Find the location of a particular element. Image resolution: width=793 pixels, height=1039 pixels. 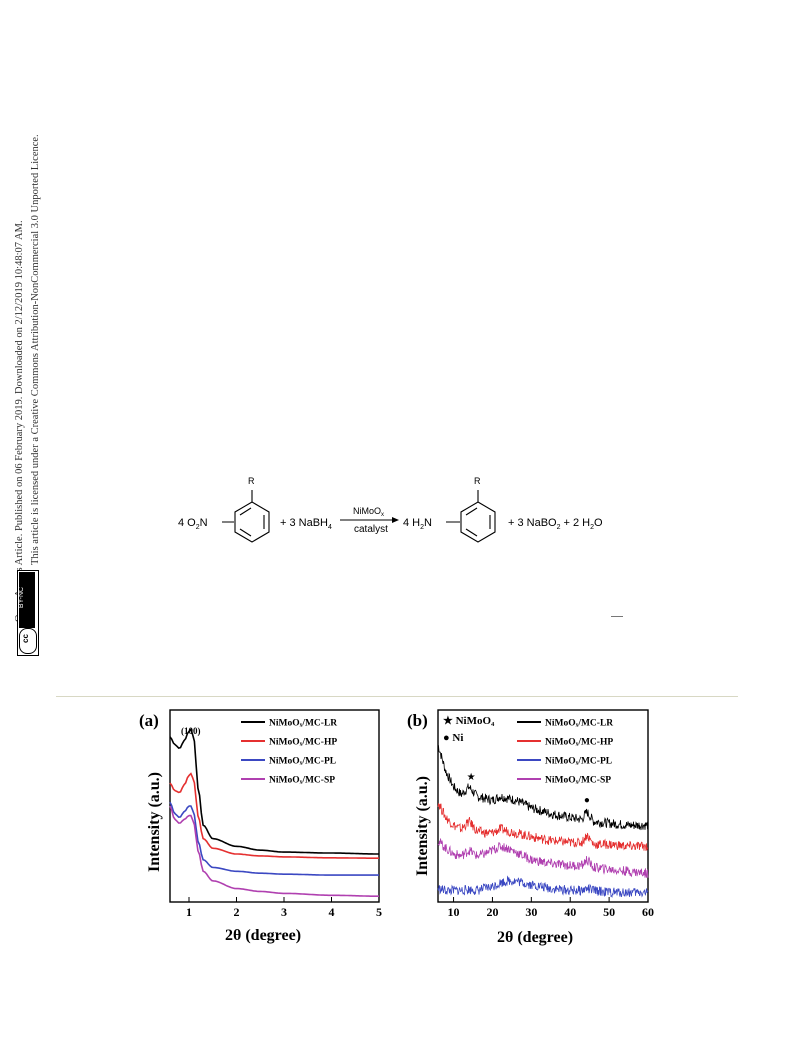

panel-a-peak-annotation: (100) is located at coordinates (191, 731).